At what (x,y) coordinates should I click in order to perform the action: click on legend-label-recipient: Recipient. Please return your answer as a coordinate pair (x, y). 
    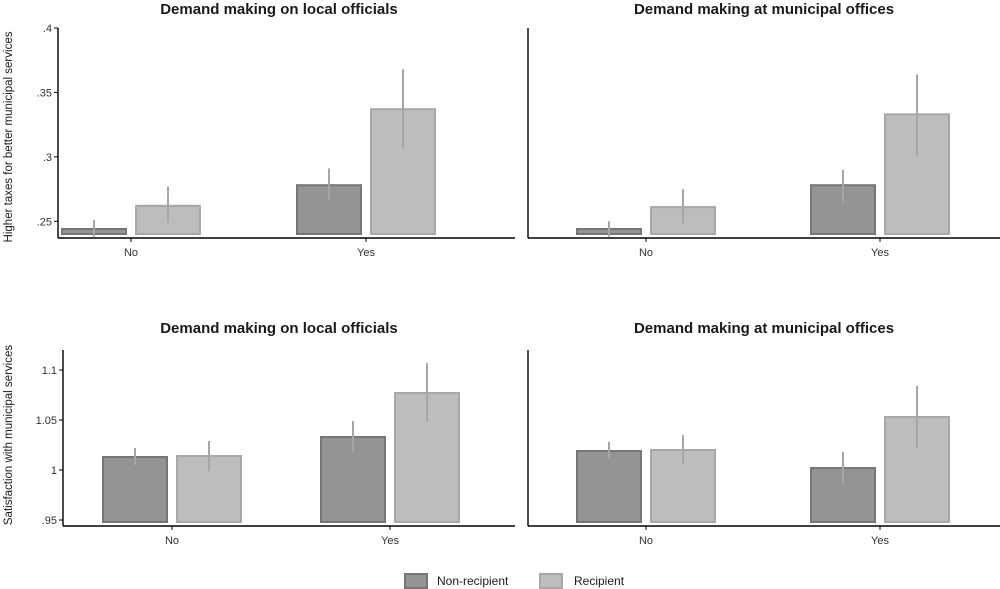
    Looking at the image, I should click on (599, 581).